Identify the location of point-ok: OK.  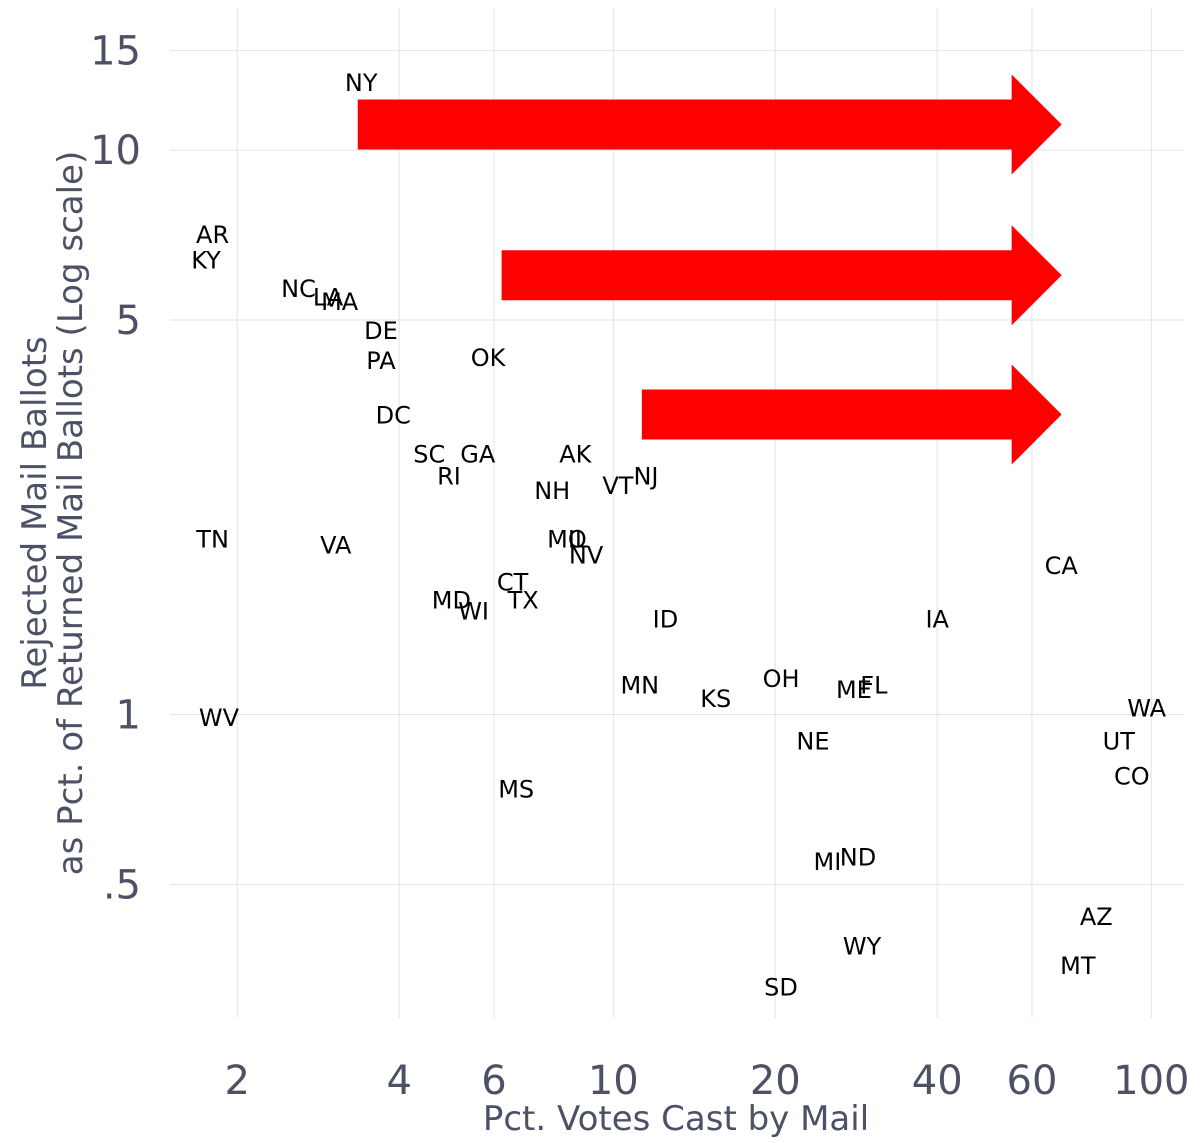
(489, 358).